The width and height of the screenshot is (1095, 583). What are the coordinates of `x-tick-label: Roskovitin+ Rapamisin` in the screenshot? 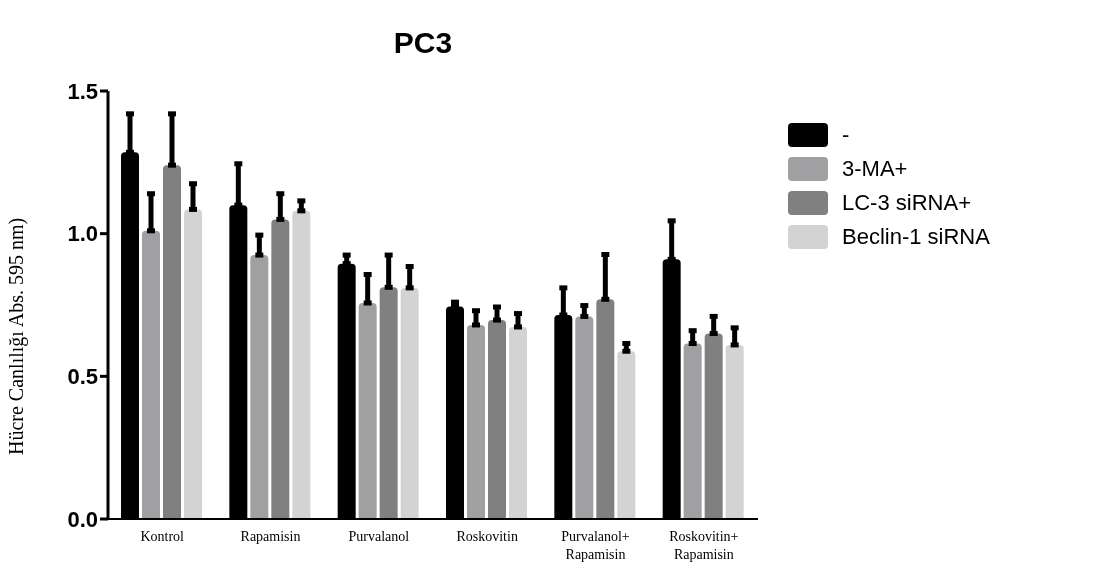 It's located at (704, 545).